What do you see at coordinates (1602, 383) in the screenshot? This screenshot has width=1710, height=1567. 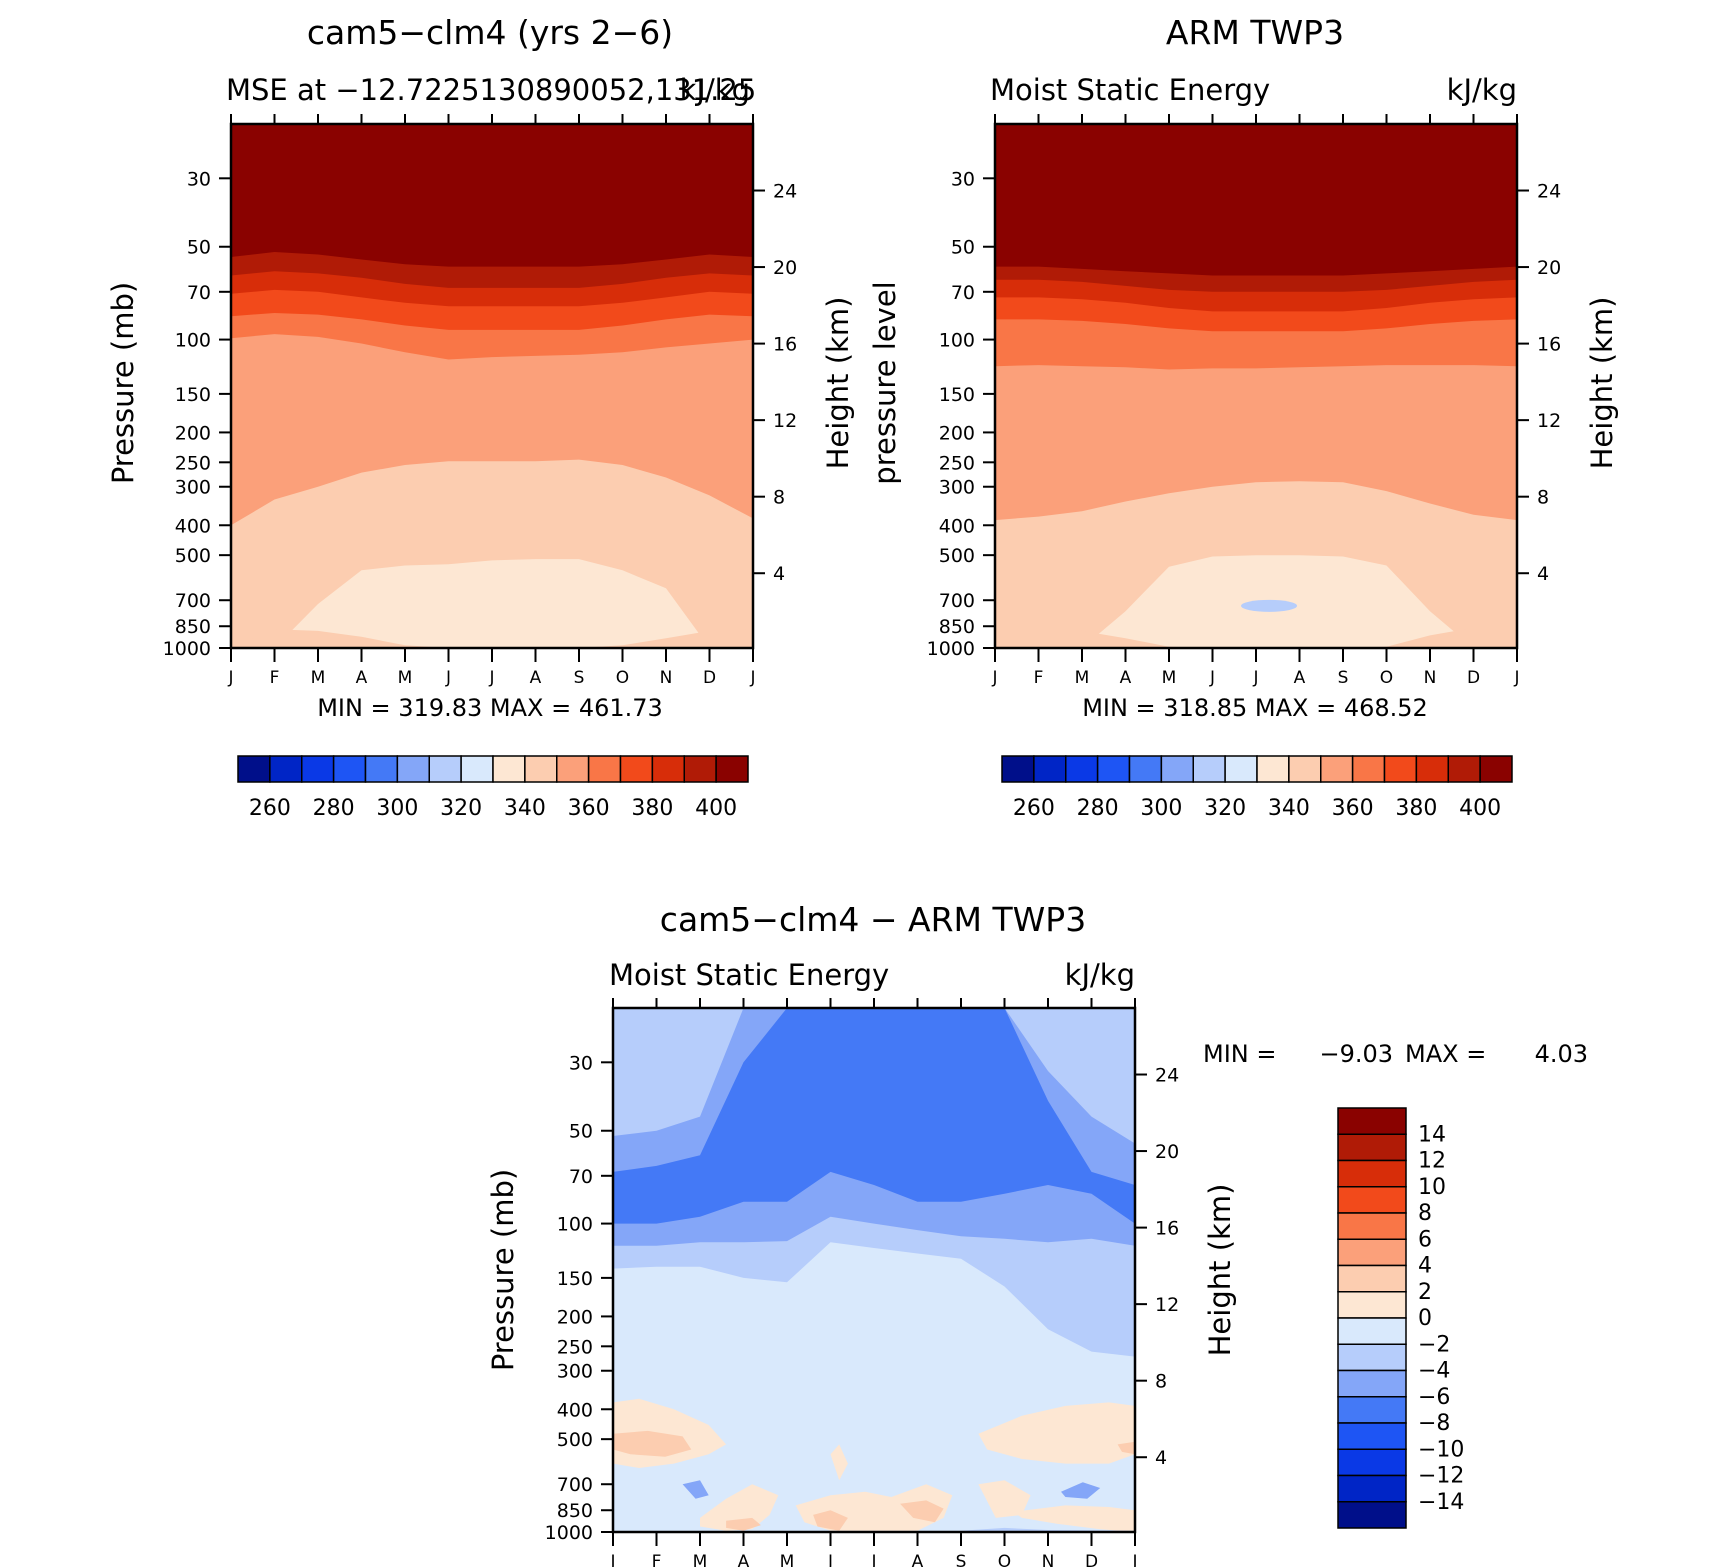 I see `panel2-ylabel-right: Height (km)` at bounding box center [1602, 383].